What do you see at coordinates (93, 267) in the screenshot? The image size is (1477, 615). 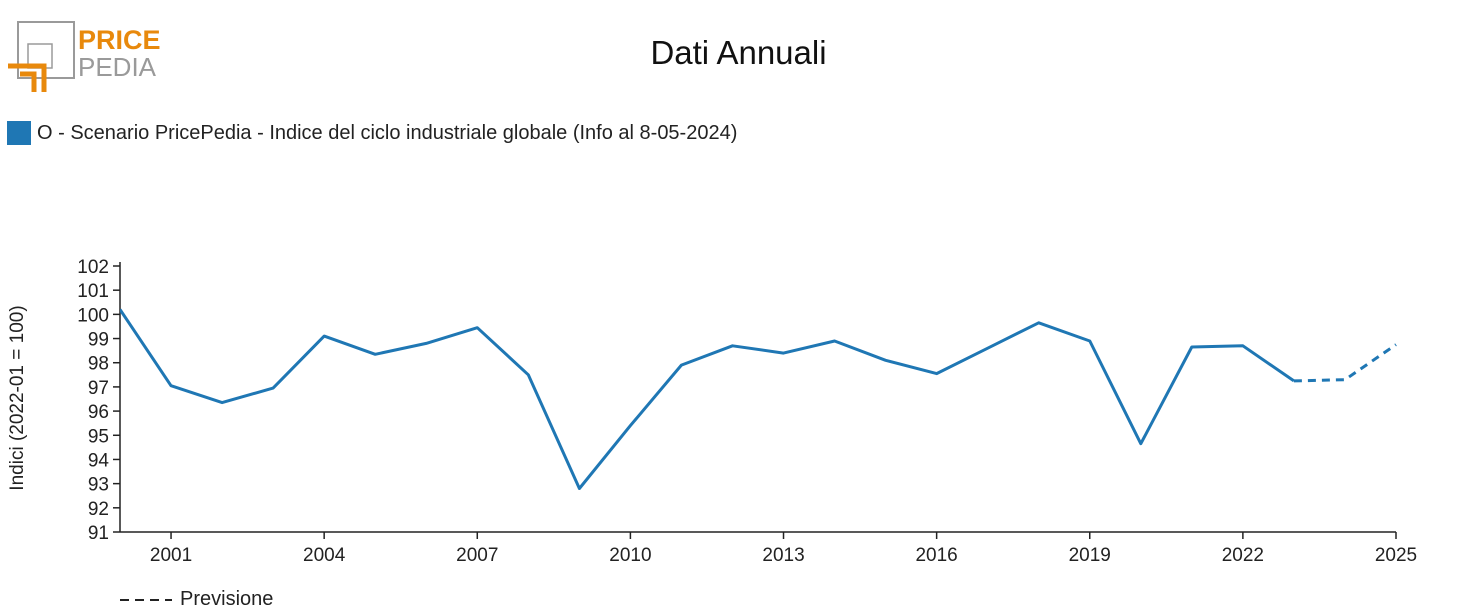 I see `y-tick-label: 102` at bounding box center [93, 267].